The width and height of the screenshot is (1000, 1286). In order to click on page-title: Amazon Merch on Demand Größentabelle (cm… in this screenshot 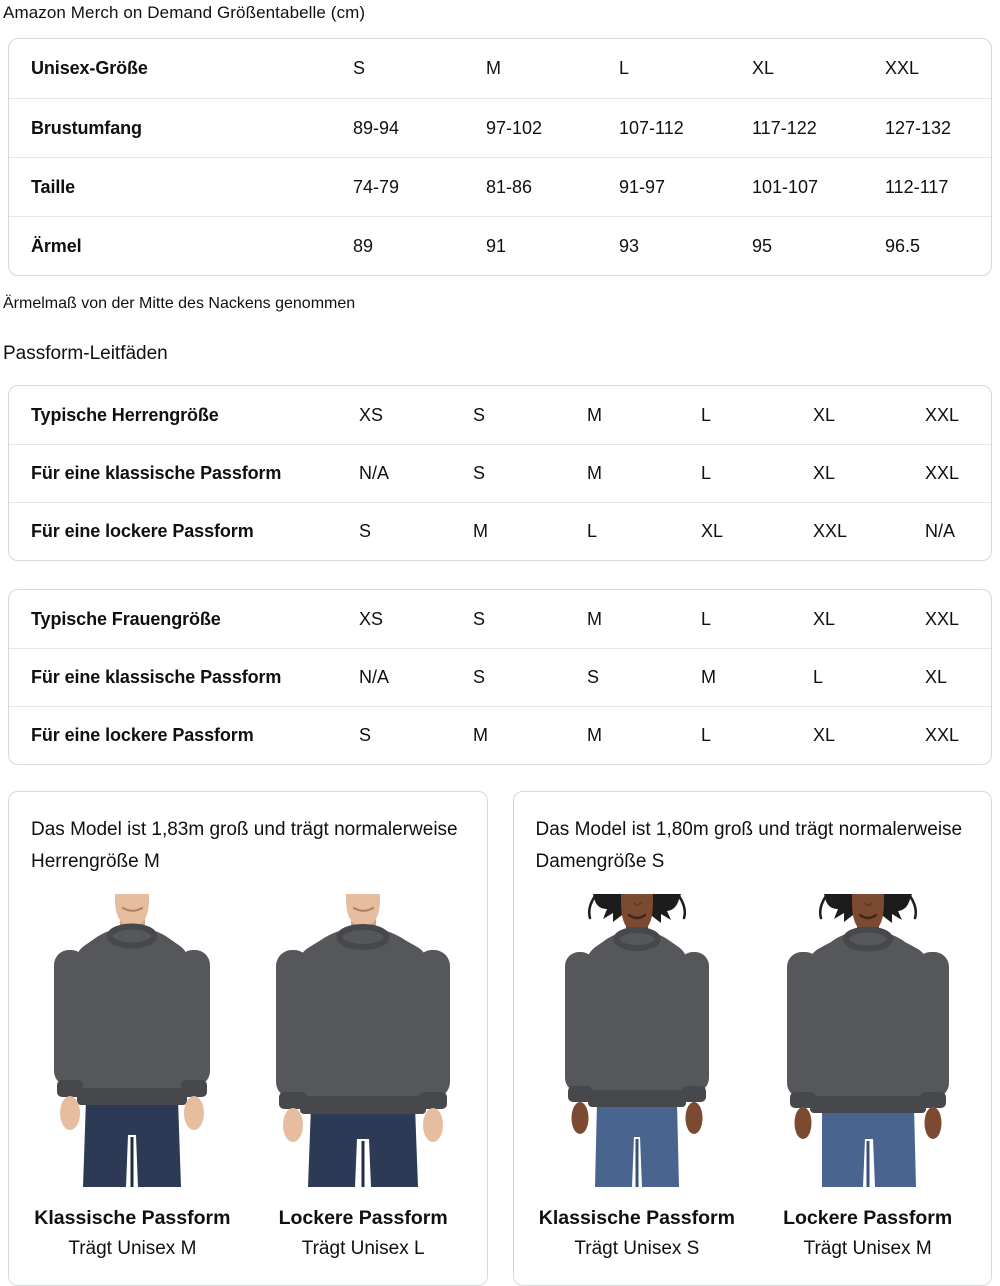, I will do `click(184, 12)`.